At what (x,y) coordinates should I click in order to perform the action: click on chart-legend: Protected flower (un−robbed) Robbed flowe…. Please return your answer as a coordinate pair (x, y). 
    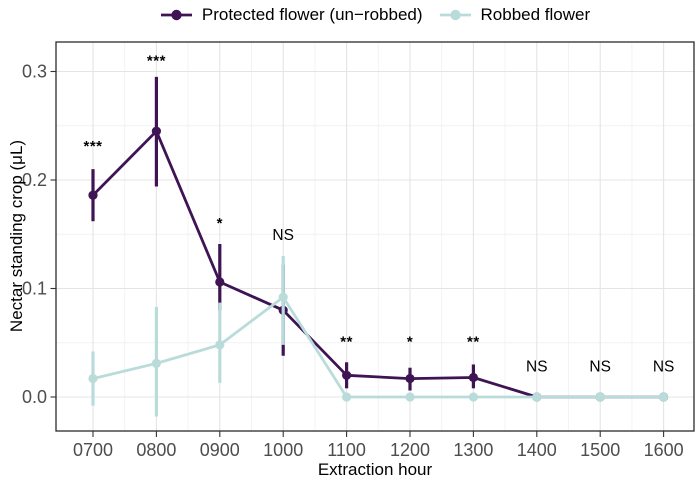
    Looking at the image, I should click on (375, 15).